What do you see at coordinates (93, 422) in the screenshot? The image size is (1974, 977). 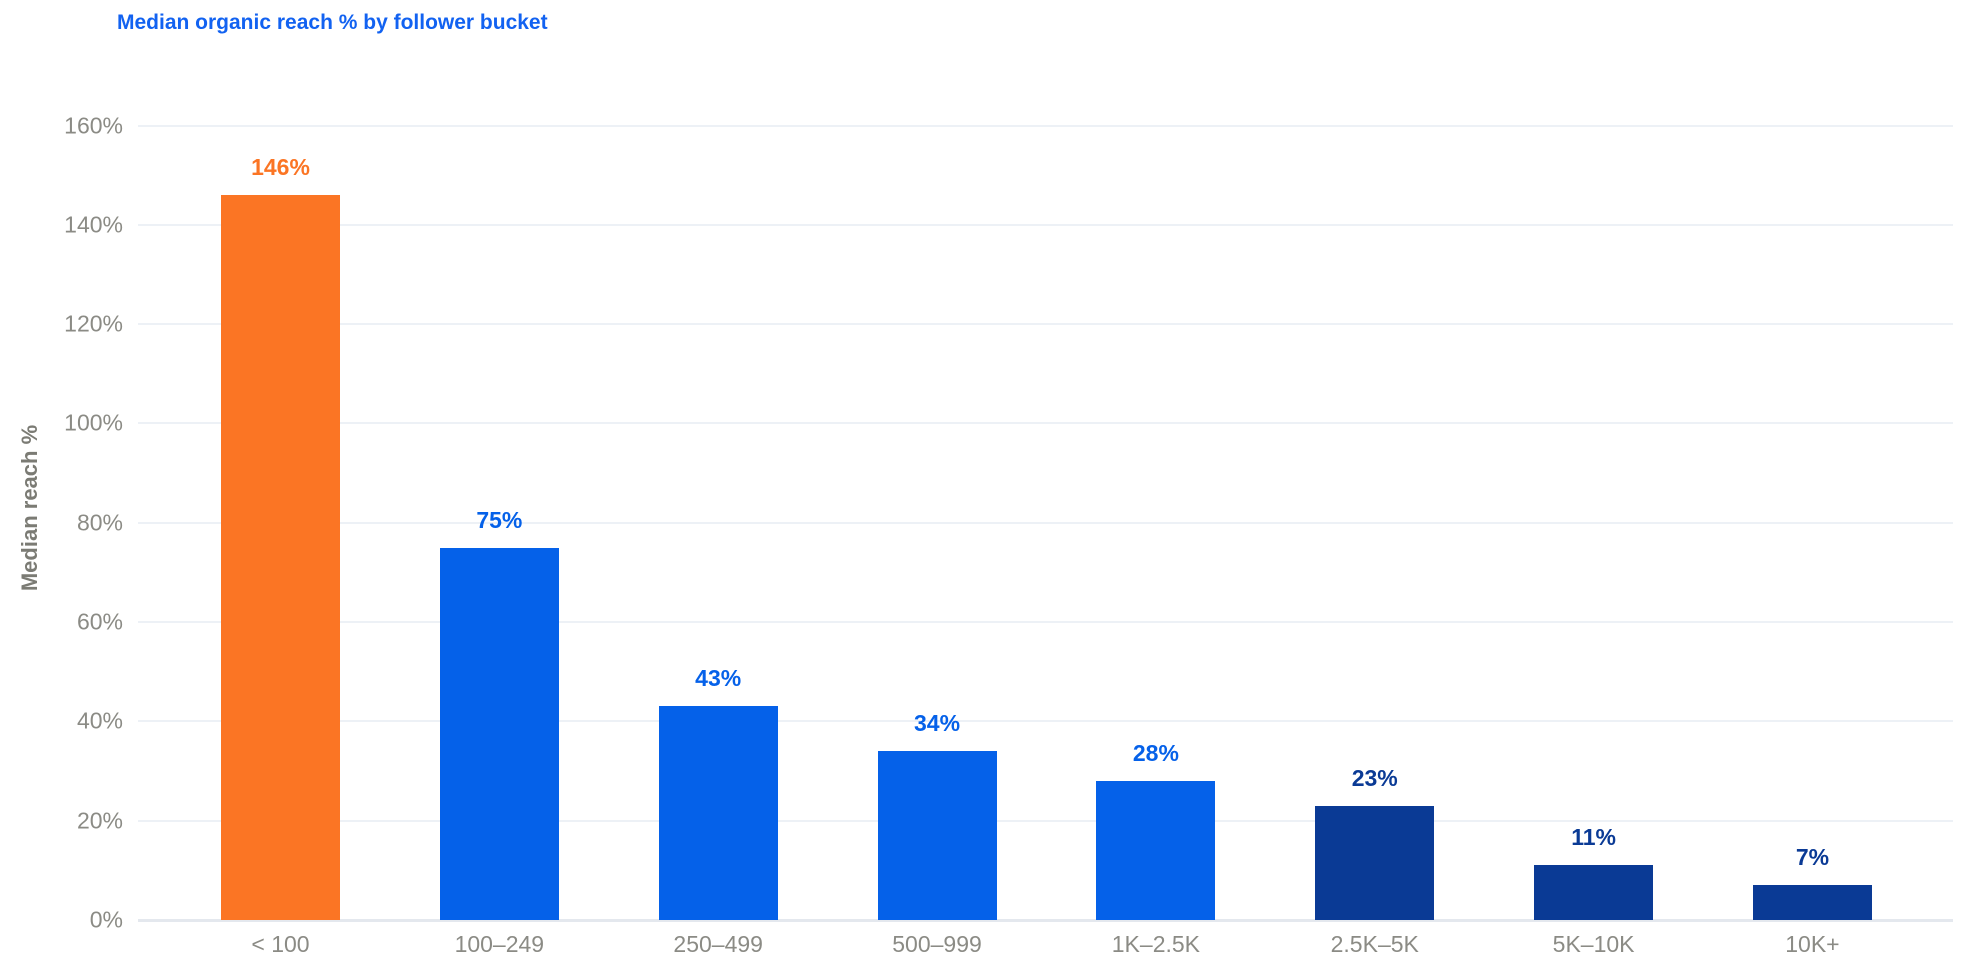 I see `y-tick-label: 100%` at bounding box center [93, 422].